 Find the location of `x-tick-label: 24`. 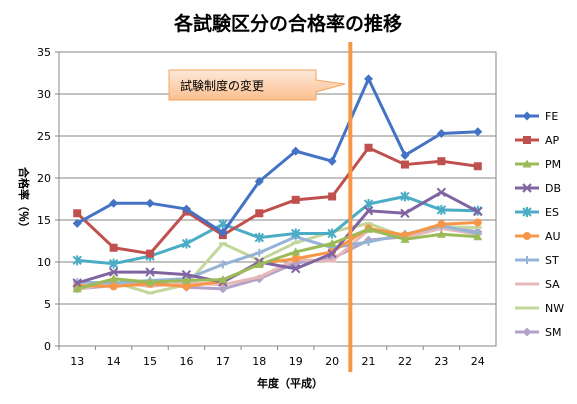

x-tick-label: 24 is located at coordinates (478, 361).